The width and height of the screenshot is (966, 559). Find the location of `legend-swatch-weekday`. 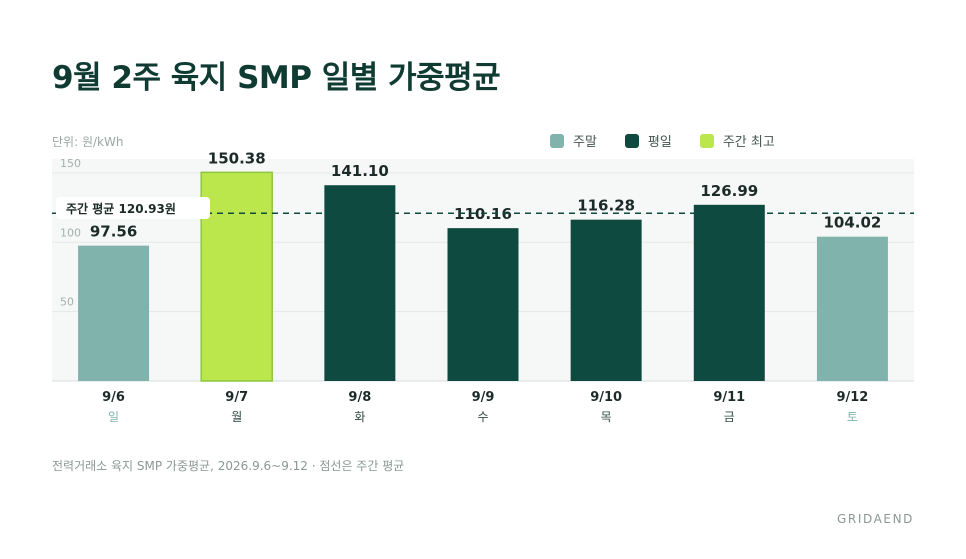

legend-swatch-weekday is located at coordinates (631, 140).